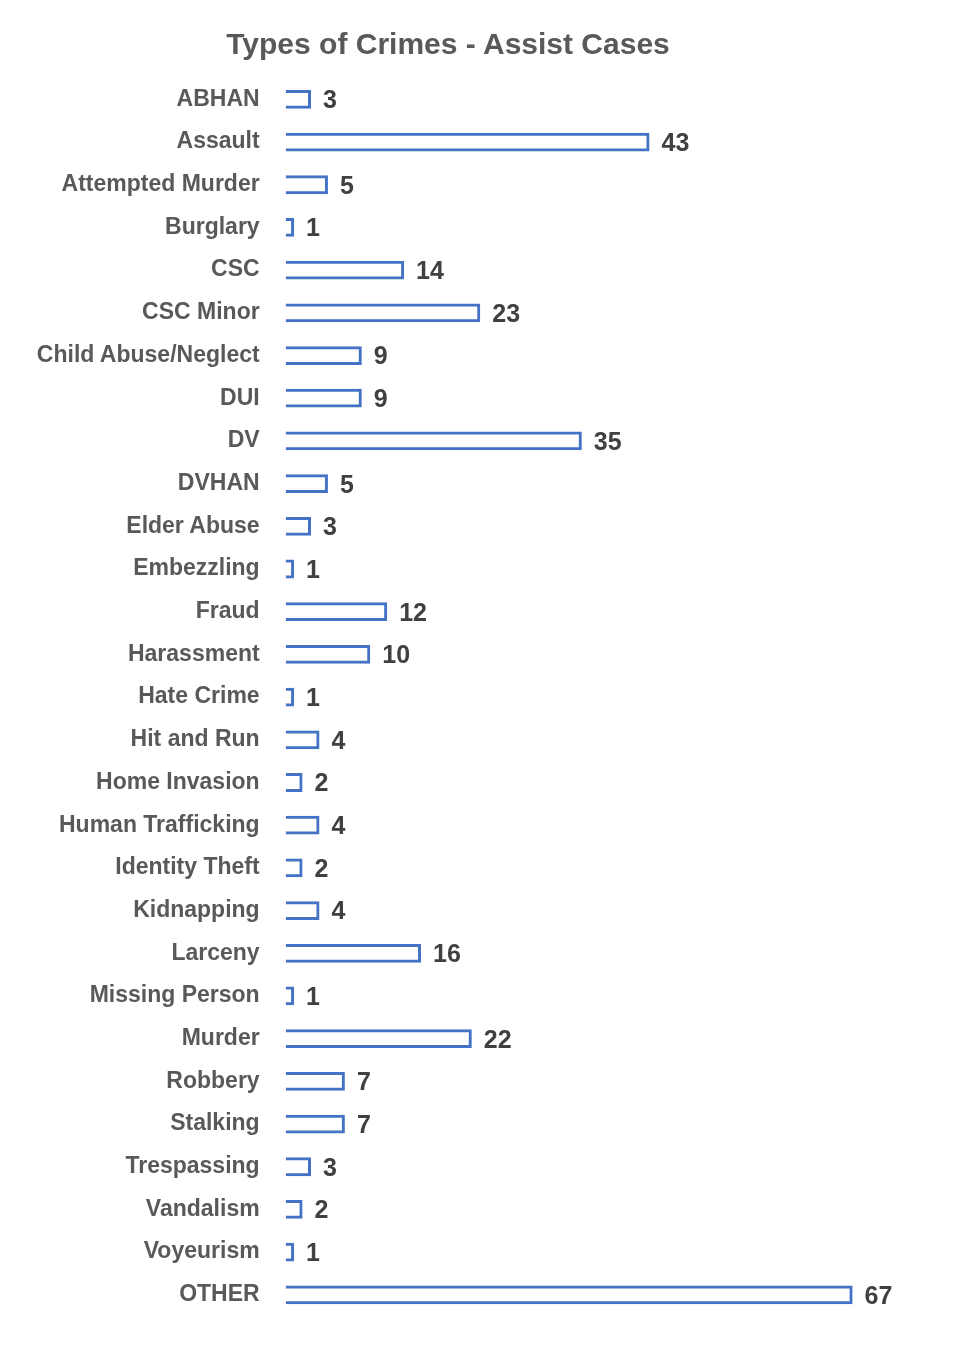 This screenshot has height=1371, width=976. What do you see at coordinates (192, 1165) in the screenshot?
I see `y-tick-label: Trespassing` at bounding box center [192, 1165].